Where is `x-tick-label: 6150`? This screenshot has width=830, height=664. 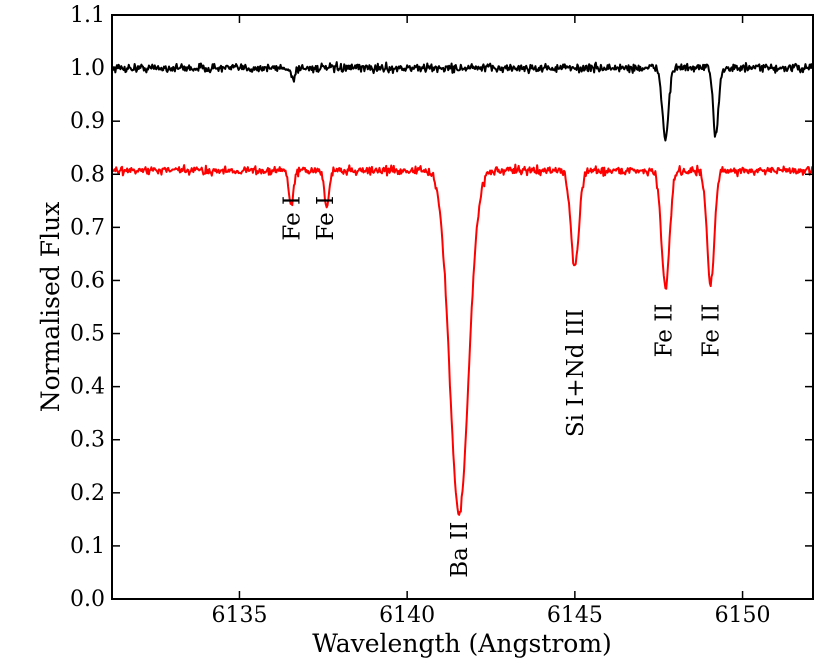 x-tick-label: 6150 is located at coordinates (743, 615).